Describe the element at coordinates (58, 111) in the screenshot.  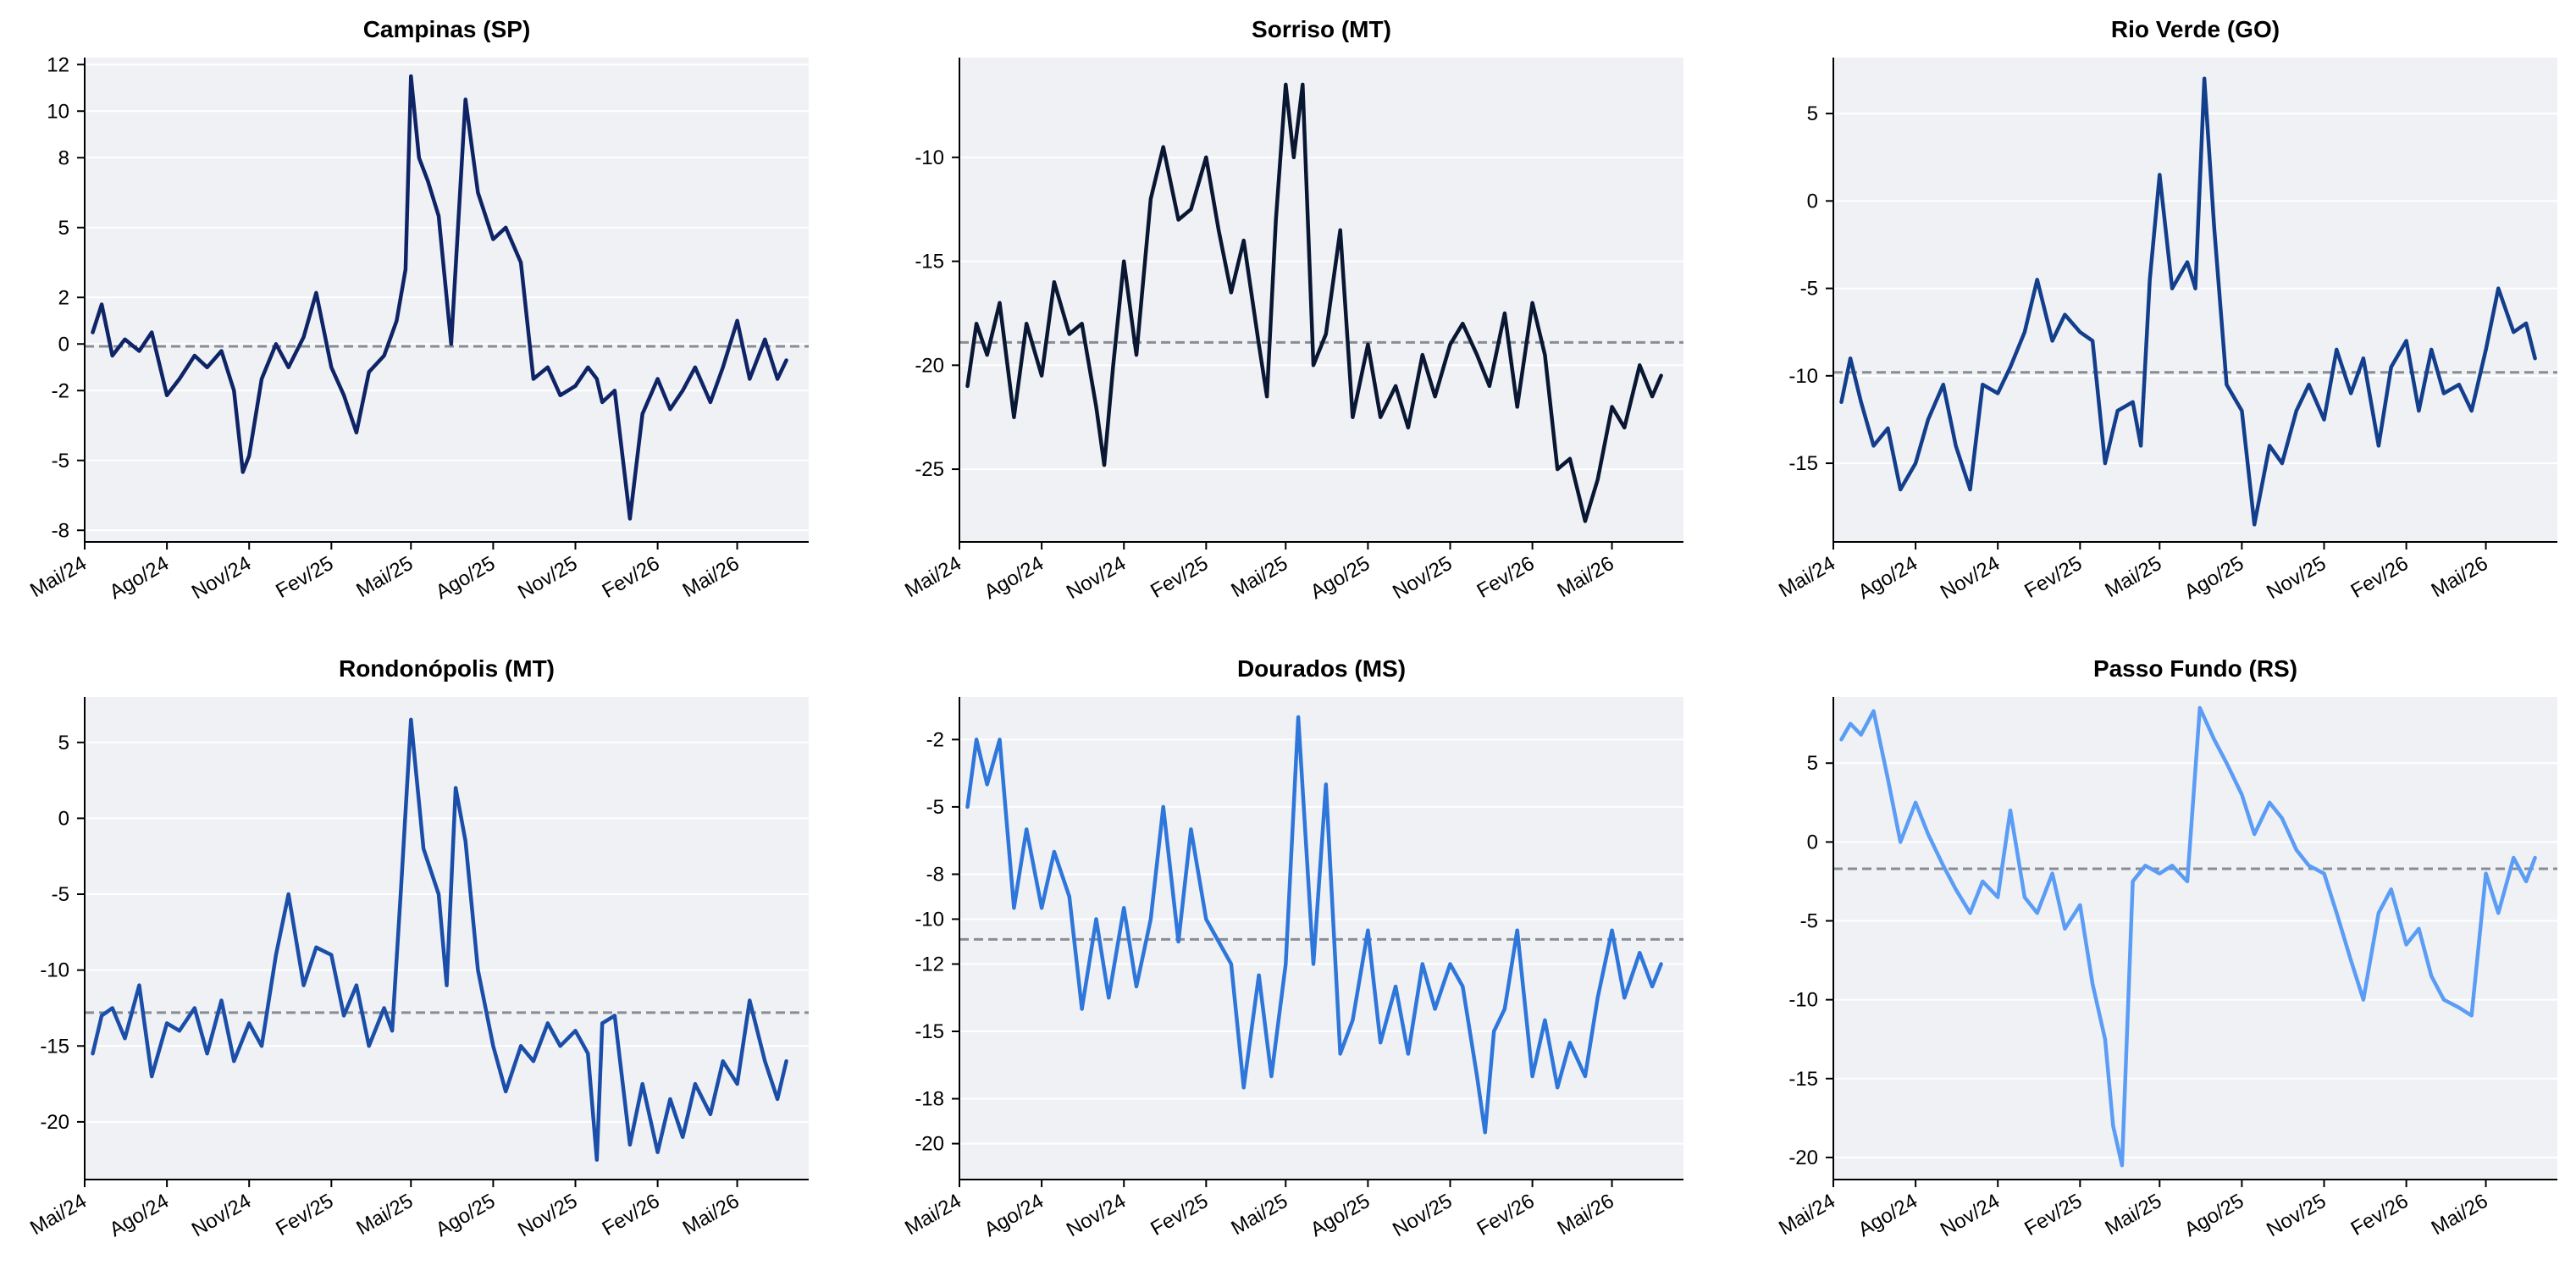
I see `y-tick-label: 10` at that location.